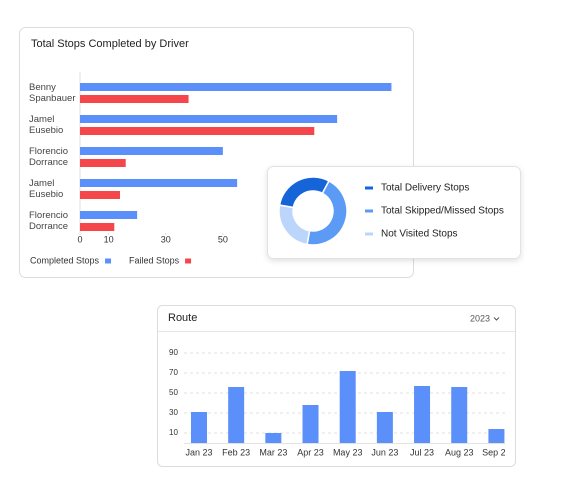  Describe the element at coordinates (109, 239) in the screenshot. I see `x-tick-label: 10` at that location.